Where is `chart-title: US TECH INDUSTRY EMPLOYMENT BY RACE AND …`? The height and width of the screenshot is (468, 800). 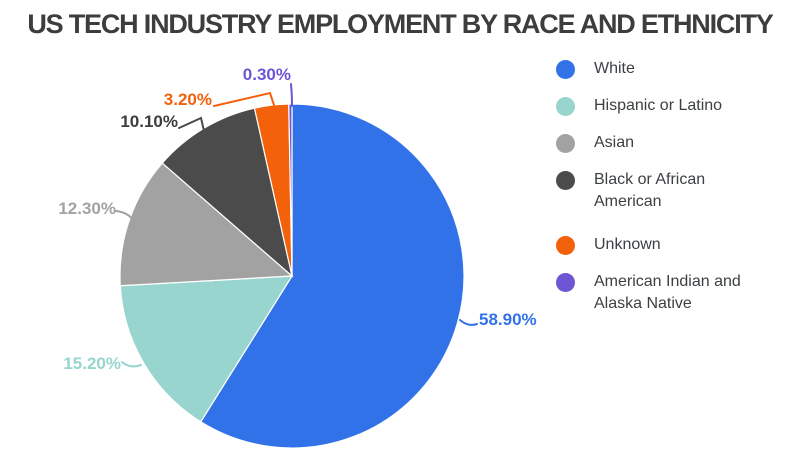 chart-title: US TECH INDUSTRY EMPLOYMENT BY RACE AND … is located at coordinates (400, 24).